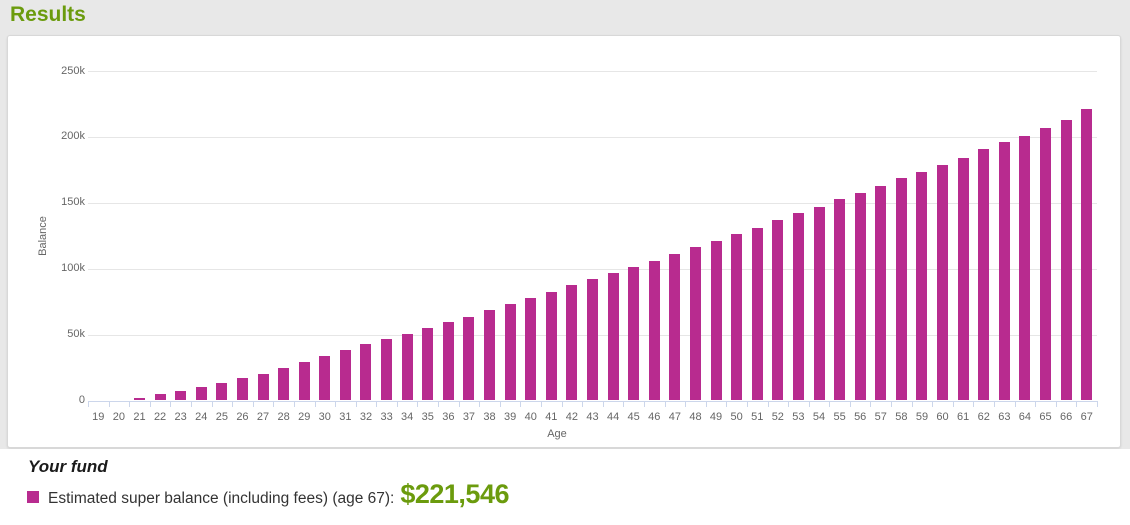 The height and width of the screenshot is (525, 1130). I want to click on x-tick-label: 21, so click(139, 416).